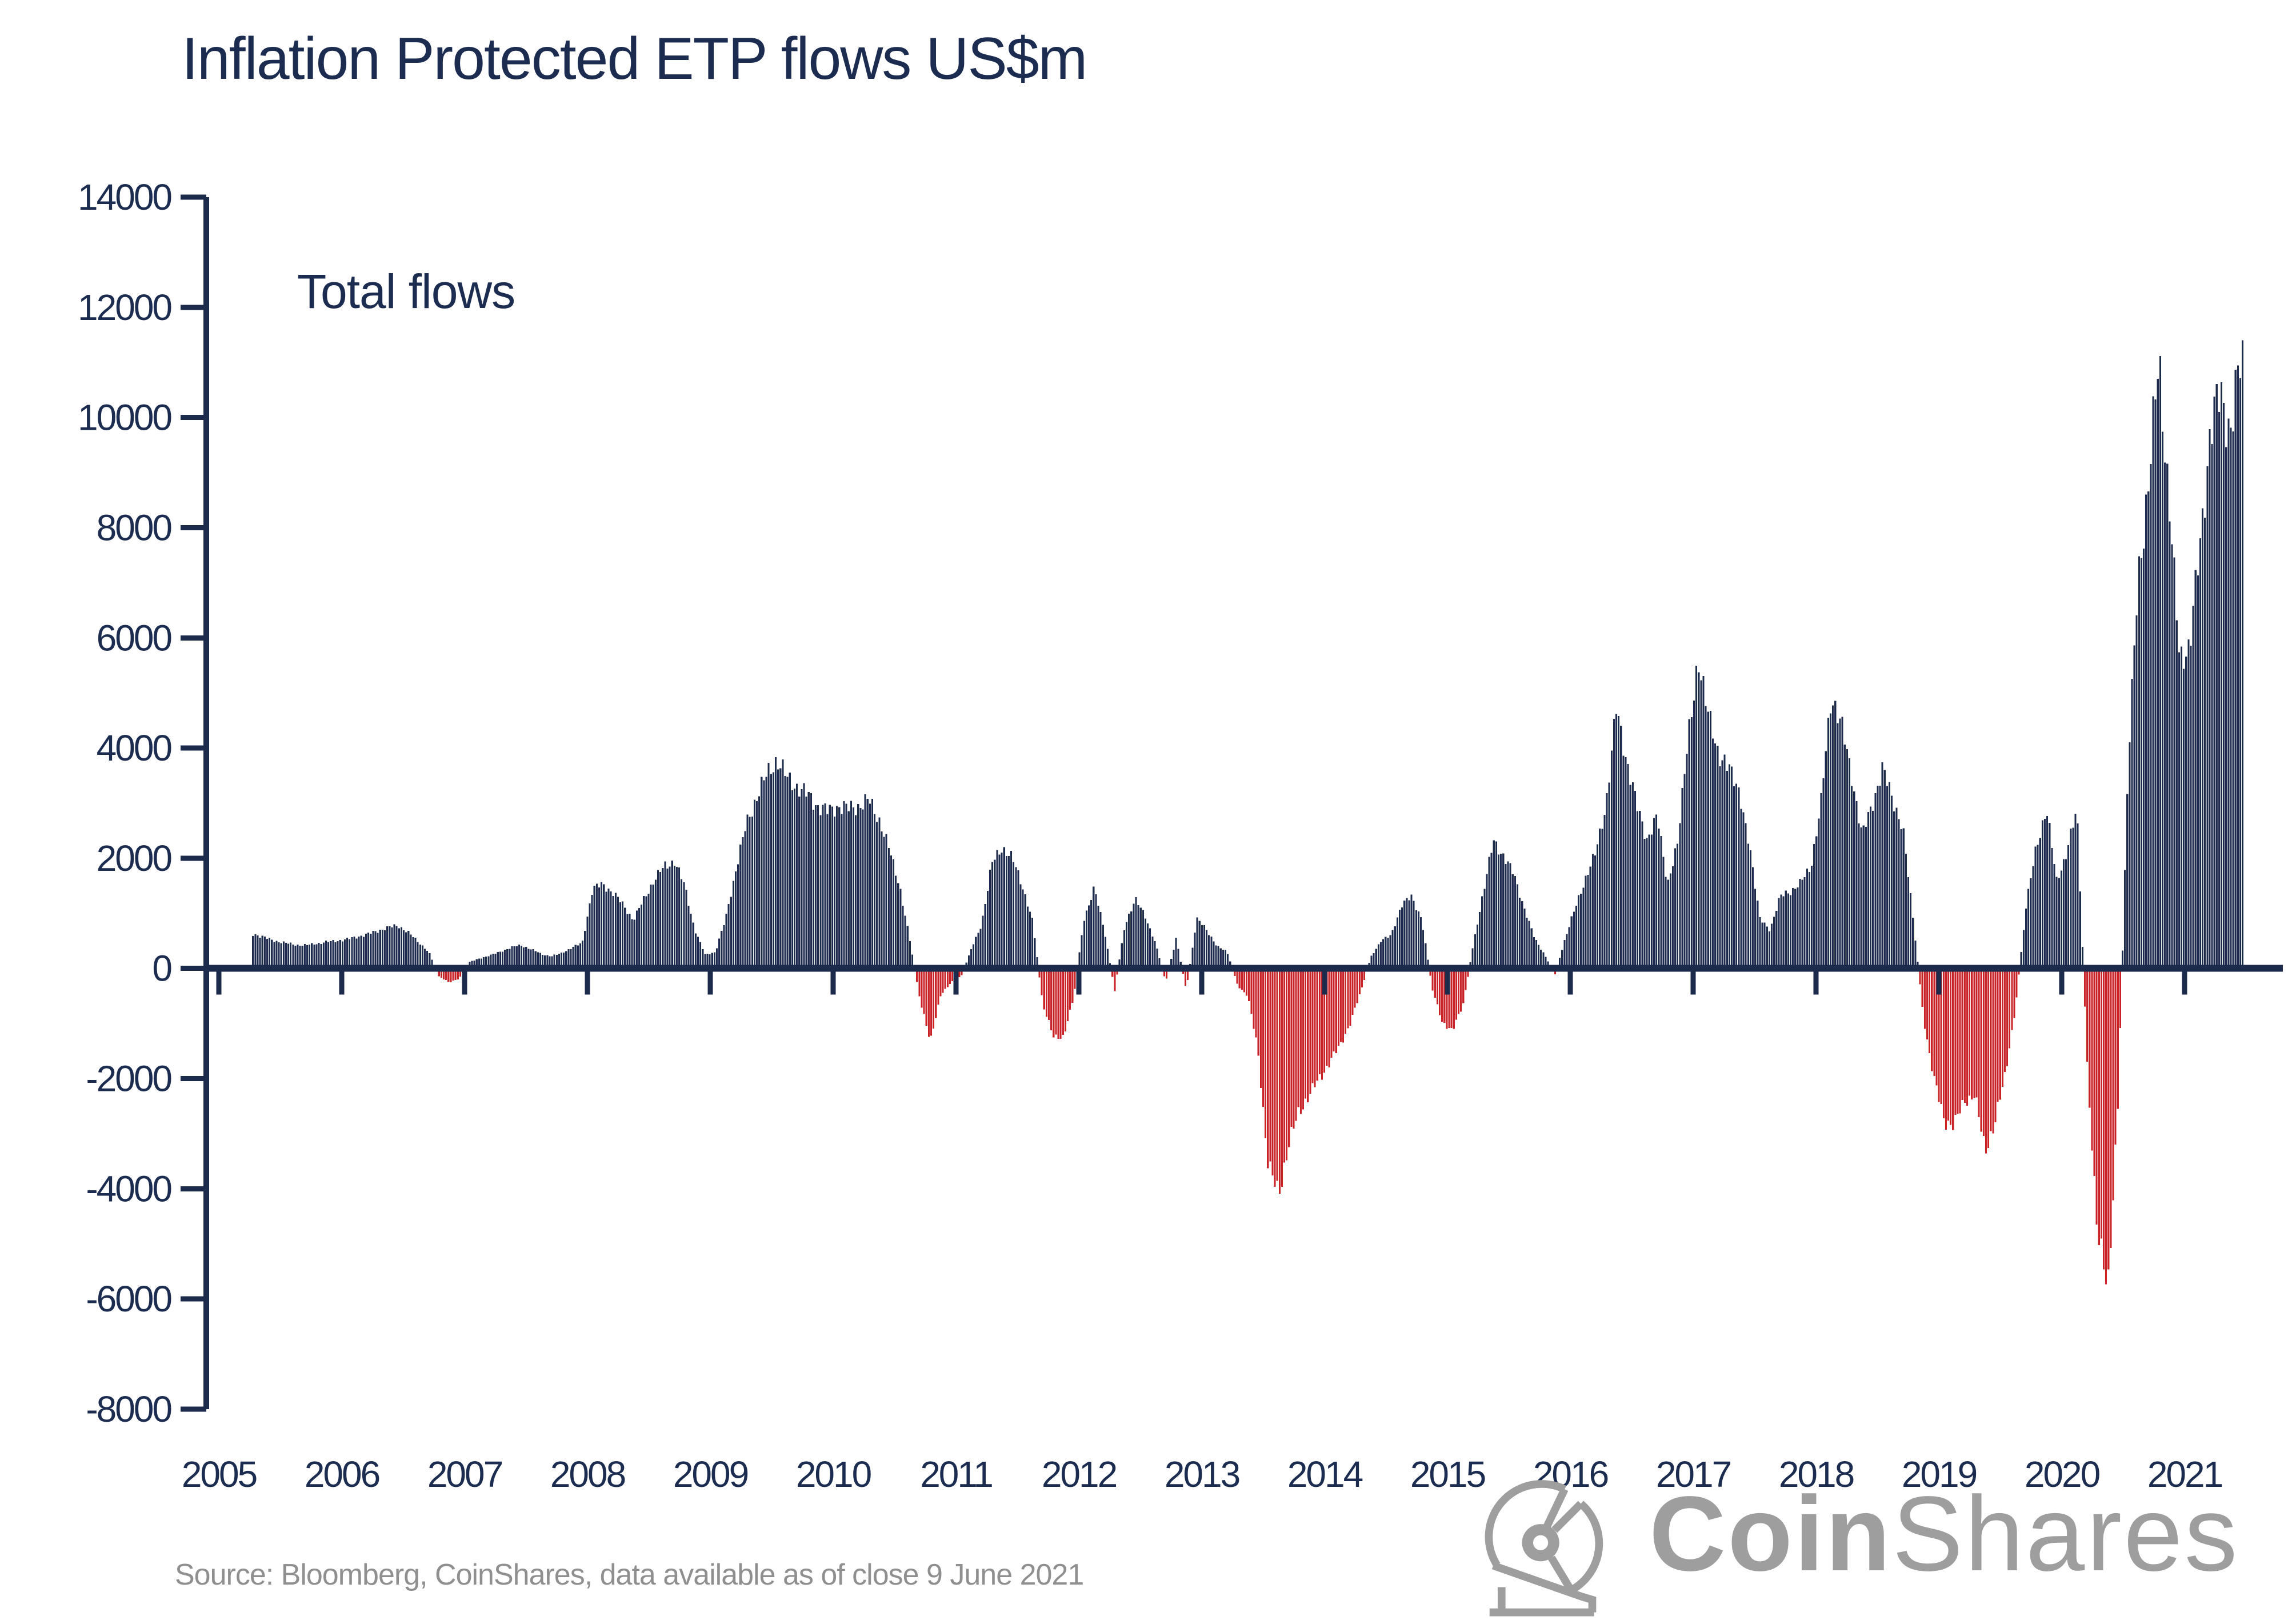 The width and height of the screenshot is (2296, 1620). I want to click on y-axis-label: 8000, so click(134, 527).